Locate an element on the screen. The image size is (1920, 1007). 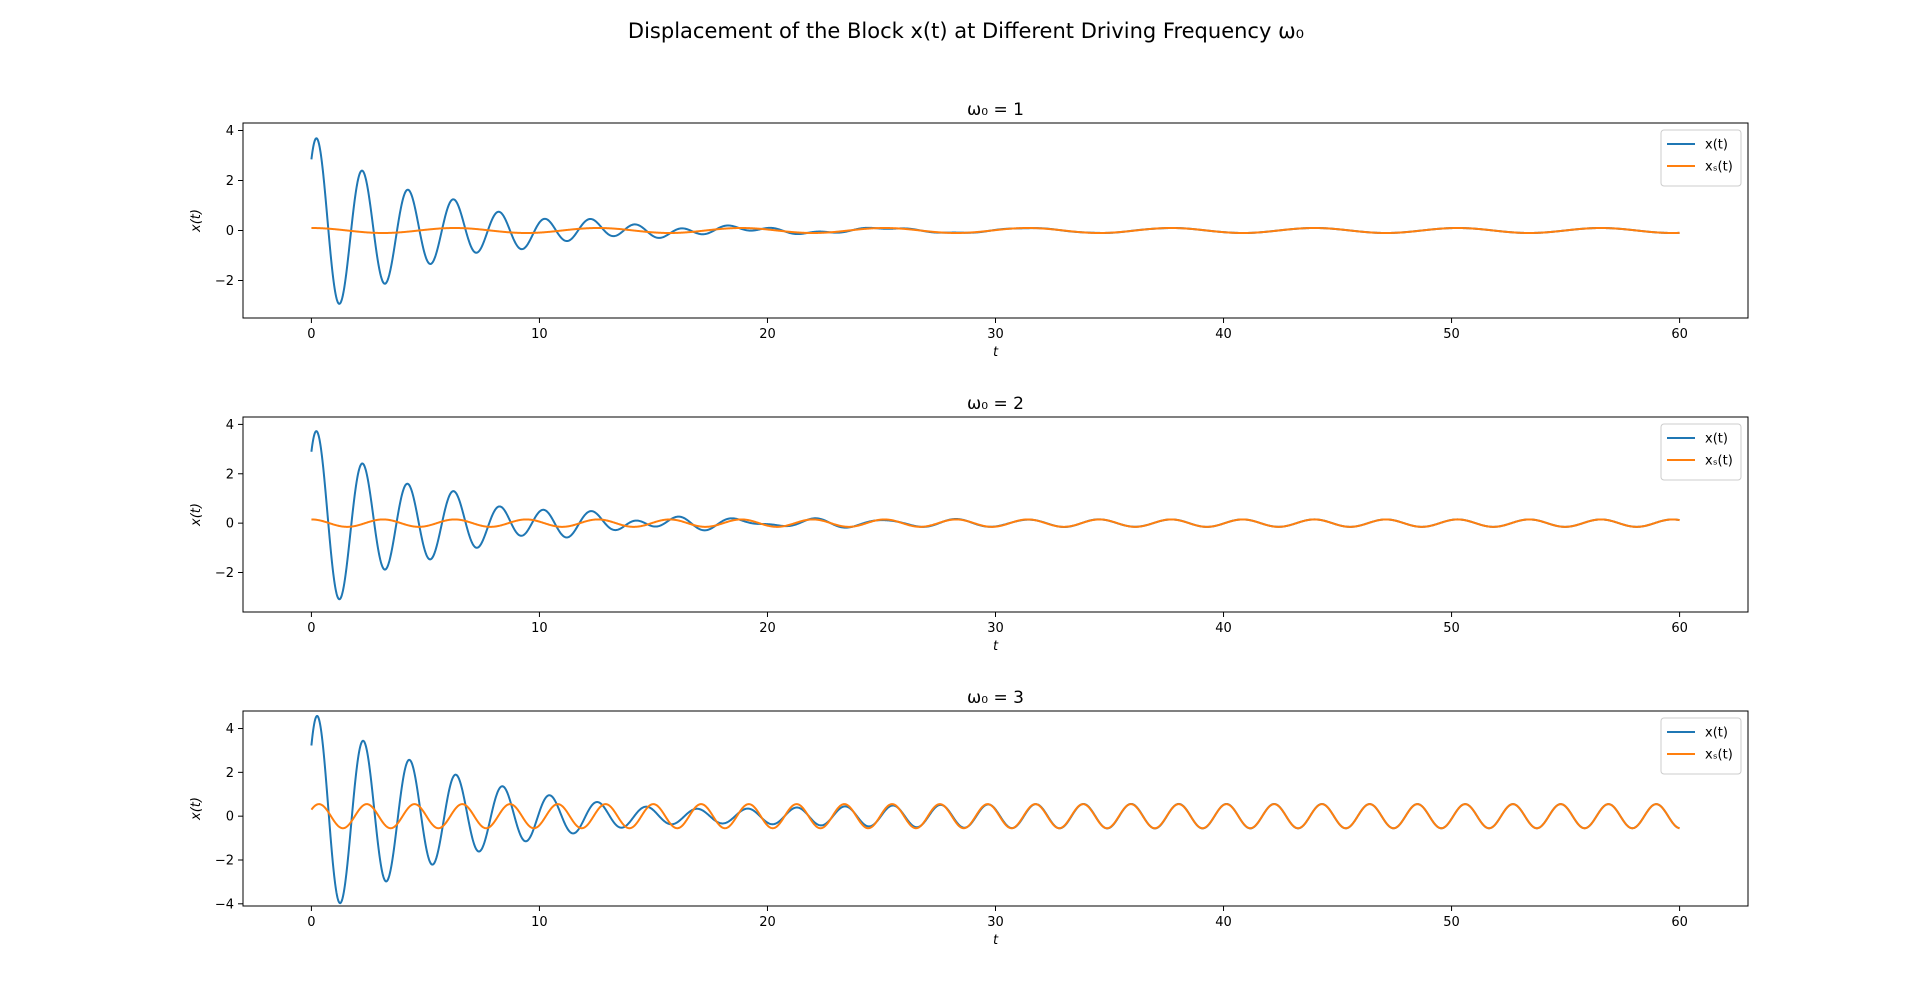
y-tick-label: −4 is located at coordinates (224, 904).